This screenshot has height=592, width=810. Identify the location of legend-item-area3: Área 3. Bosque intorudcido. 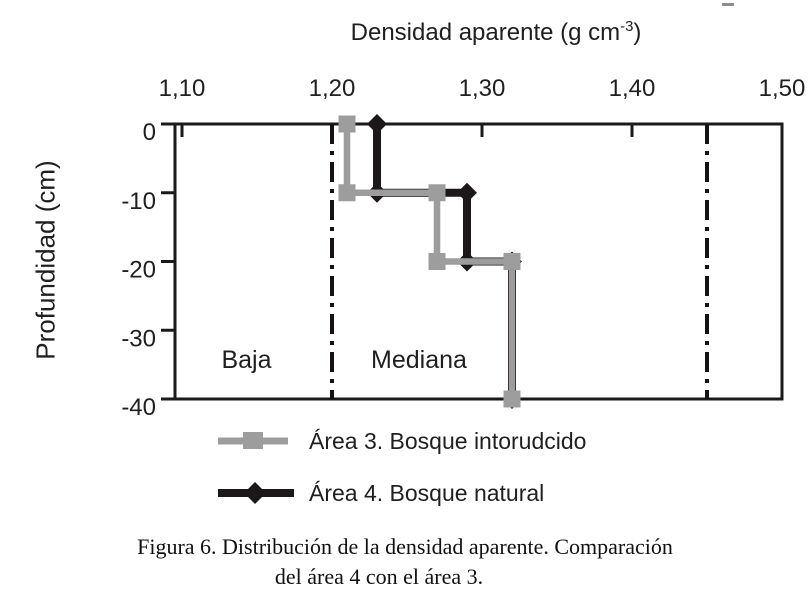
(466, 441).